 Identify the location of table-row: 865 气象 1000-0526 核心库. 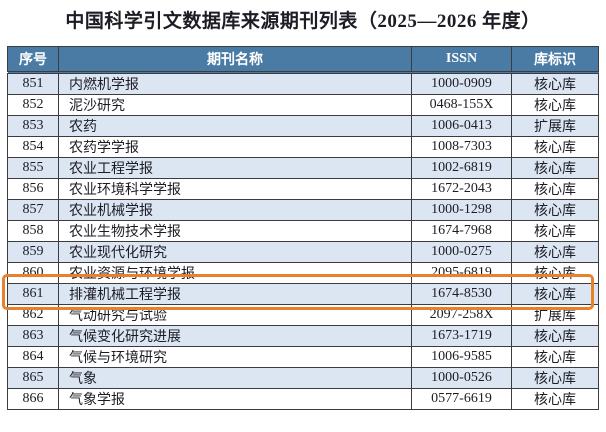
(303, 378).